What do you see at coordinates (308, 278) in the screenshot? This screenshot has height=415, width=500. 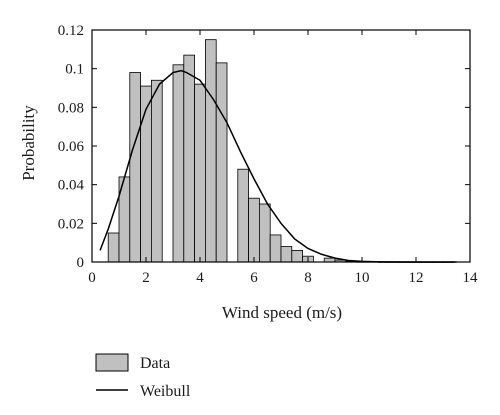 I see `x-tick-label: 8` at bounding box center [308, 278].